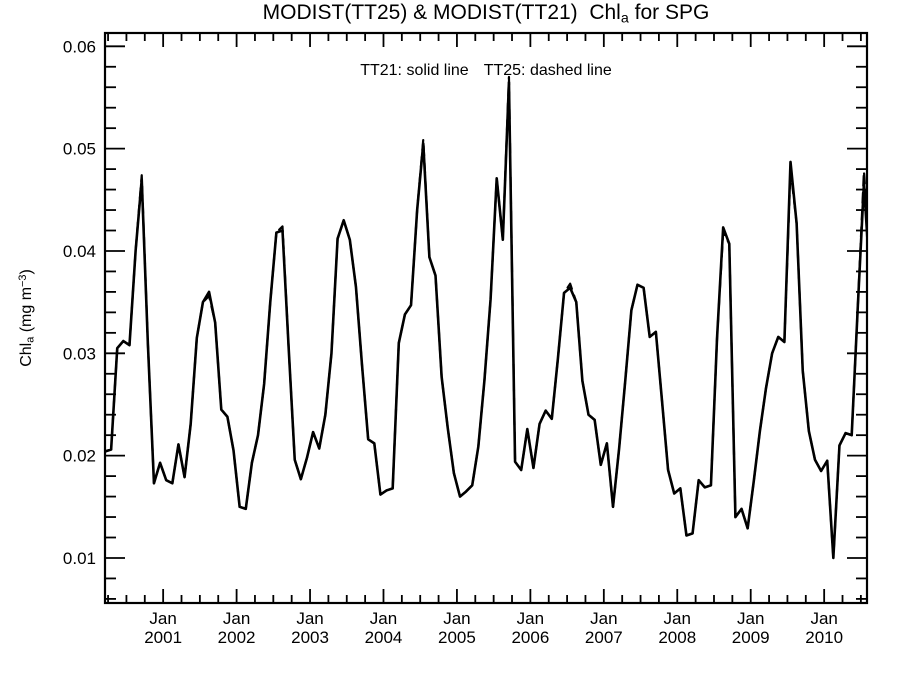  What do you see at coordinates (237, 637) in the screenshot?
I see `x-tick-label-year: 2002` at bounding box center [237, 637].